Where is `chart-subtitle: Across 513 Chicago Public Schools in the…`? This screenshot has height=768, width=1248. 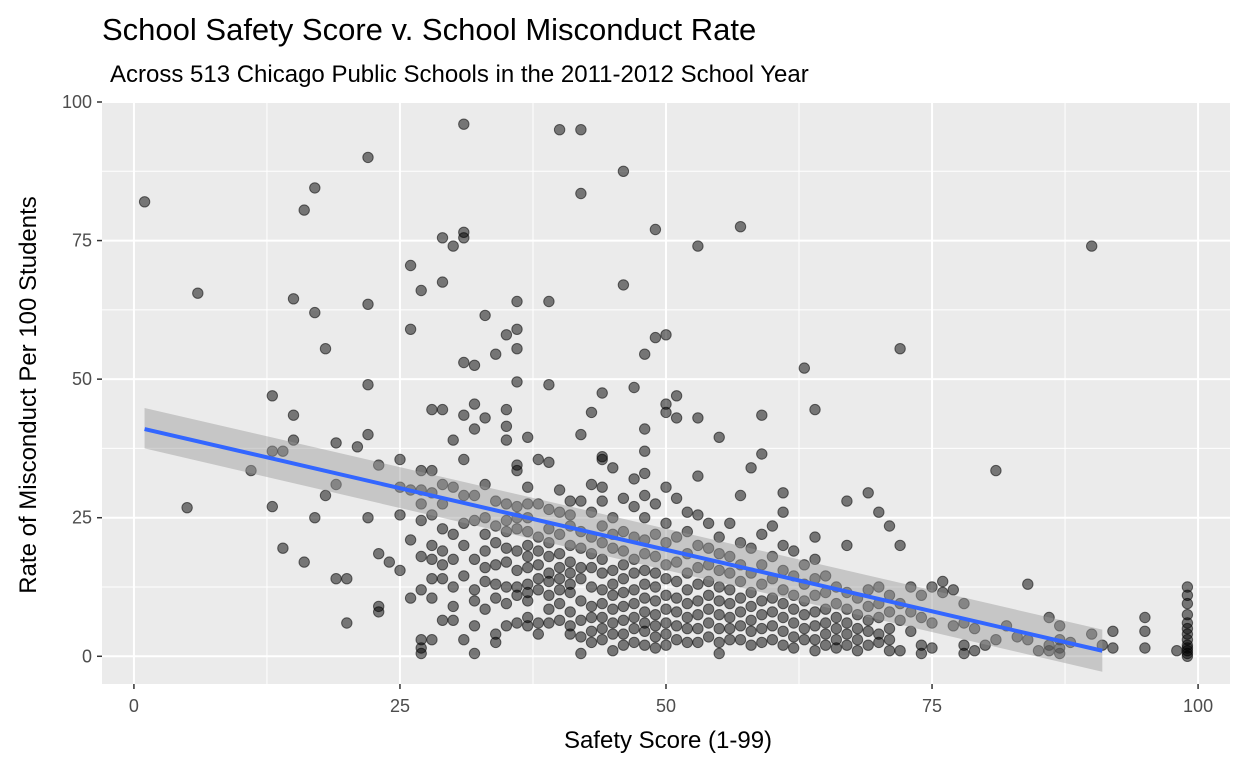
chart-subtitle: Across 513 Chicago Public Schools in the… is located at coordinates (459, 74).